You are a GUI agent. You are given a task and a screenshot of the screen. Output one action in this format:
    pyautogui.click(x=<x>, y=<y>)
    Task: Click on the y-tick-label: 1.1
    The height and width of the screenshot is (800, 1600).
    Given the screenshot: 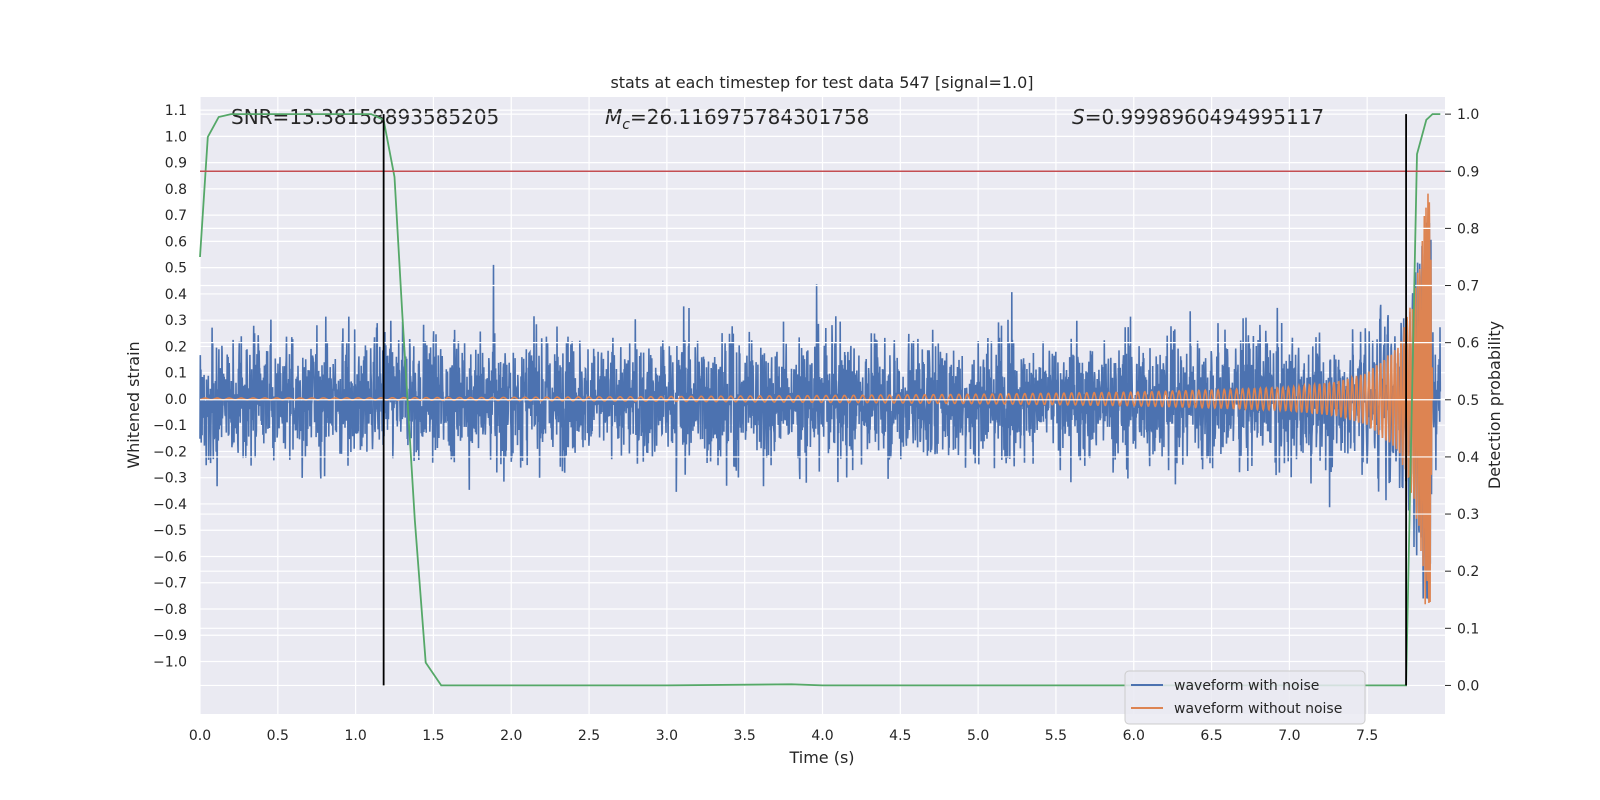 What is the action you would take?
    pyautogui.click(x=176, y=111)
    